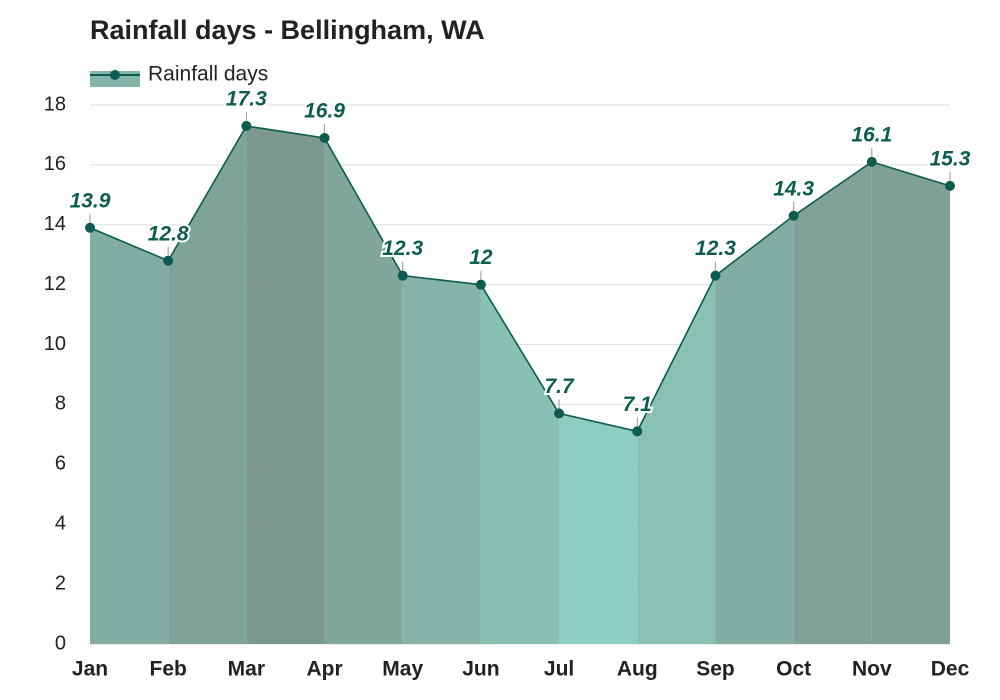 Image resolution: width=1000 pixels, height=700 pixels. I want to click on value-label: 17.3, so click(246, 99).